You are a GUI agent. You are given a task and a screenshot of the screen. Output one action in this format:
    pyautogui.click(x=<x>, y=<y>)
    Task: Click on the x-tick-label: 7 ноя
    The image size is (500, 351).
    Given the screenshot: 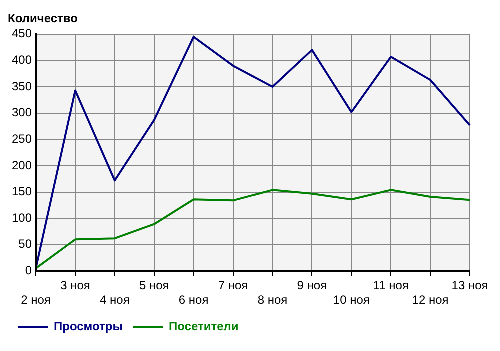 What is the action you would take?
    pyautogui.click(x=233, y=285)
    